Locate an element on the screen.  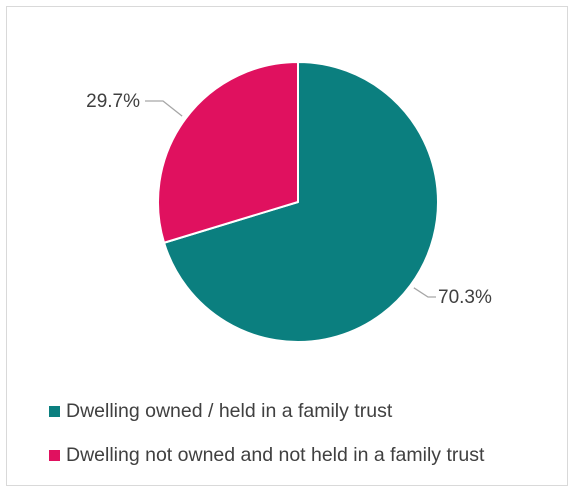
legend-swatch-not-owned is located at coordinates (54, 455).